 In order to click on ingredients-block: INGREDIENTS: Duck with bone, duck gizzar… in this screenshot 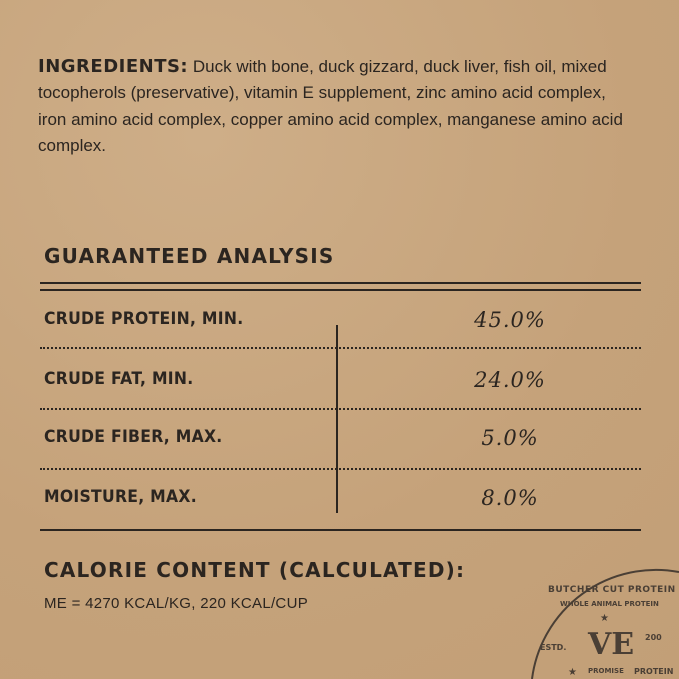, I will do `click(338, 106)`.